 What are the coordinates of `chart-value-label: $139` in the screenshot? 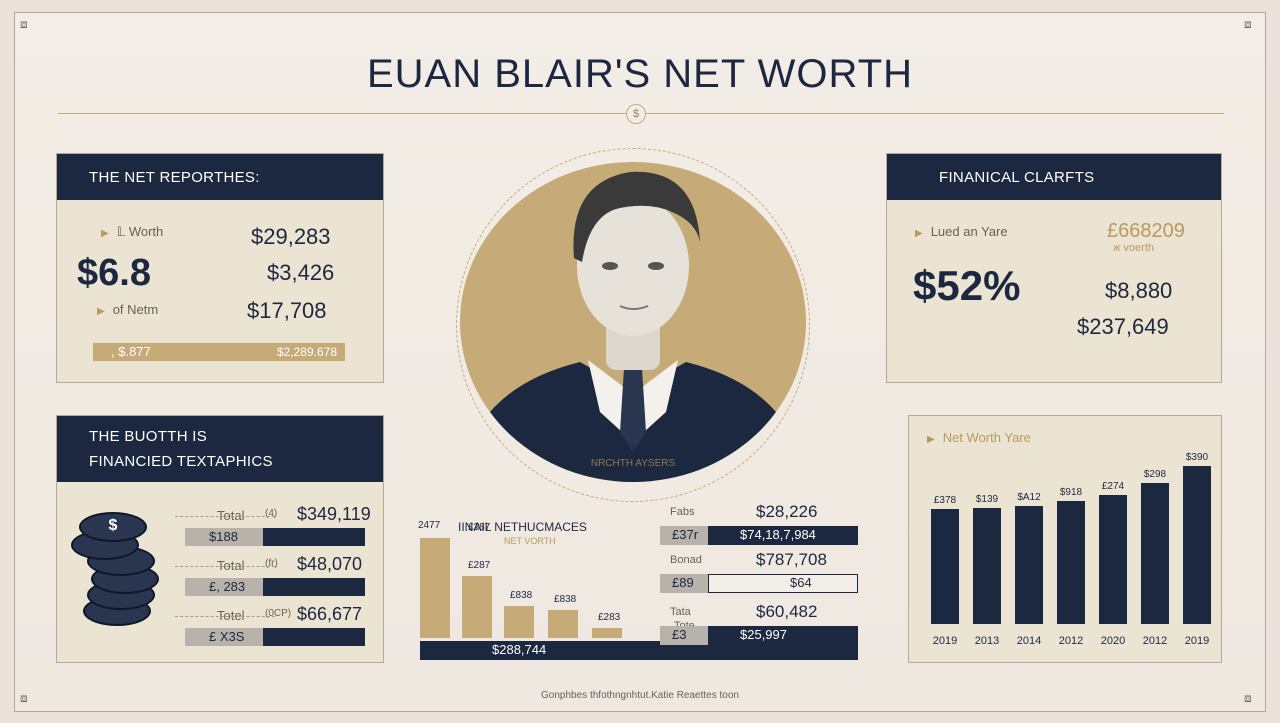 It's located at (987, 499).